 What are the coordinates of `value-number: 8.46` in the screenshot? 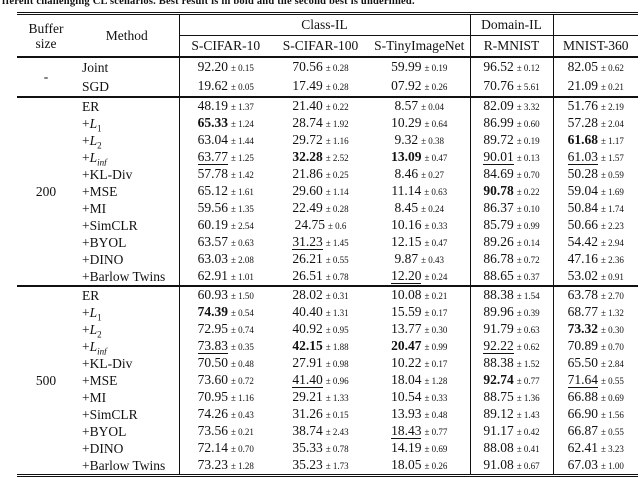 It's located at (406, 173).